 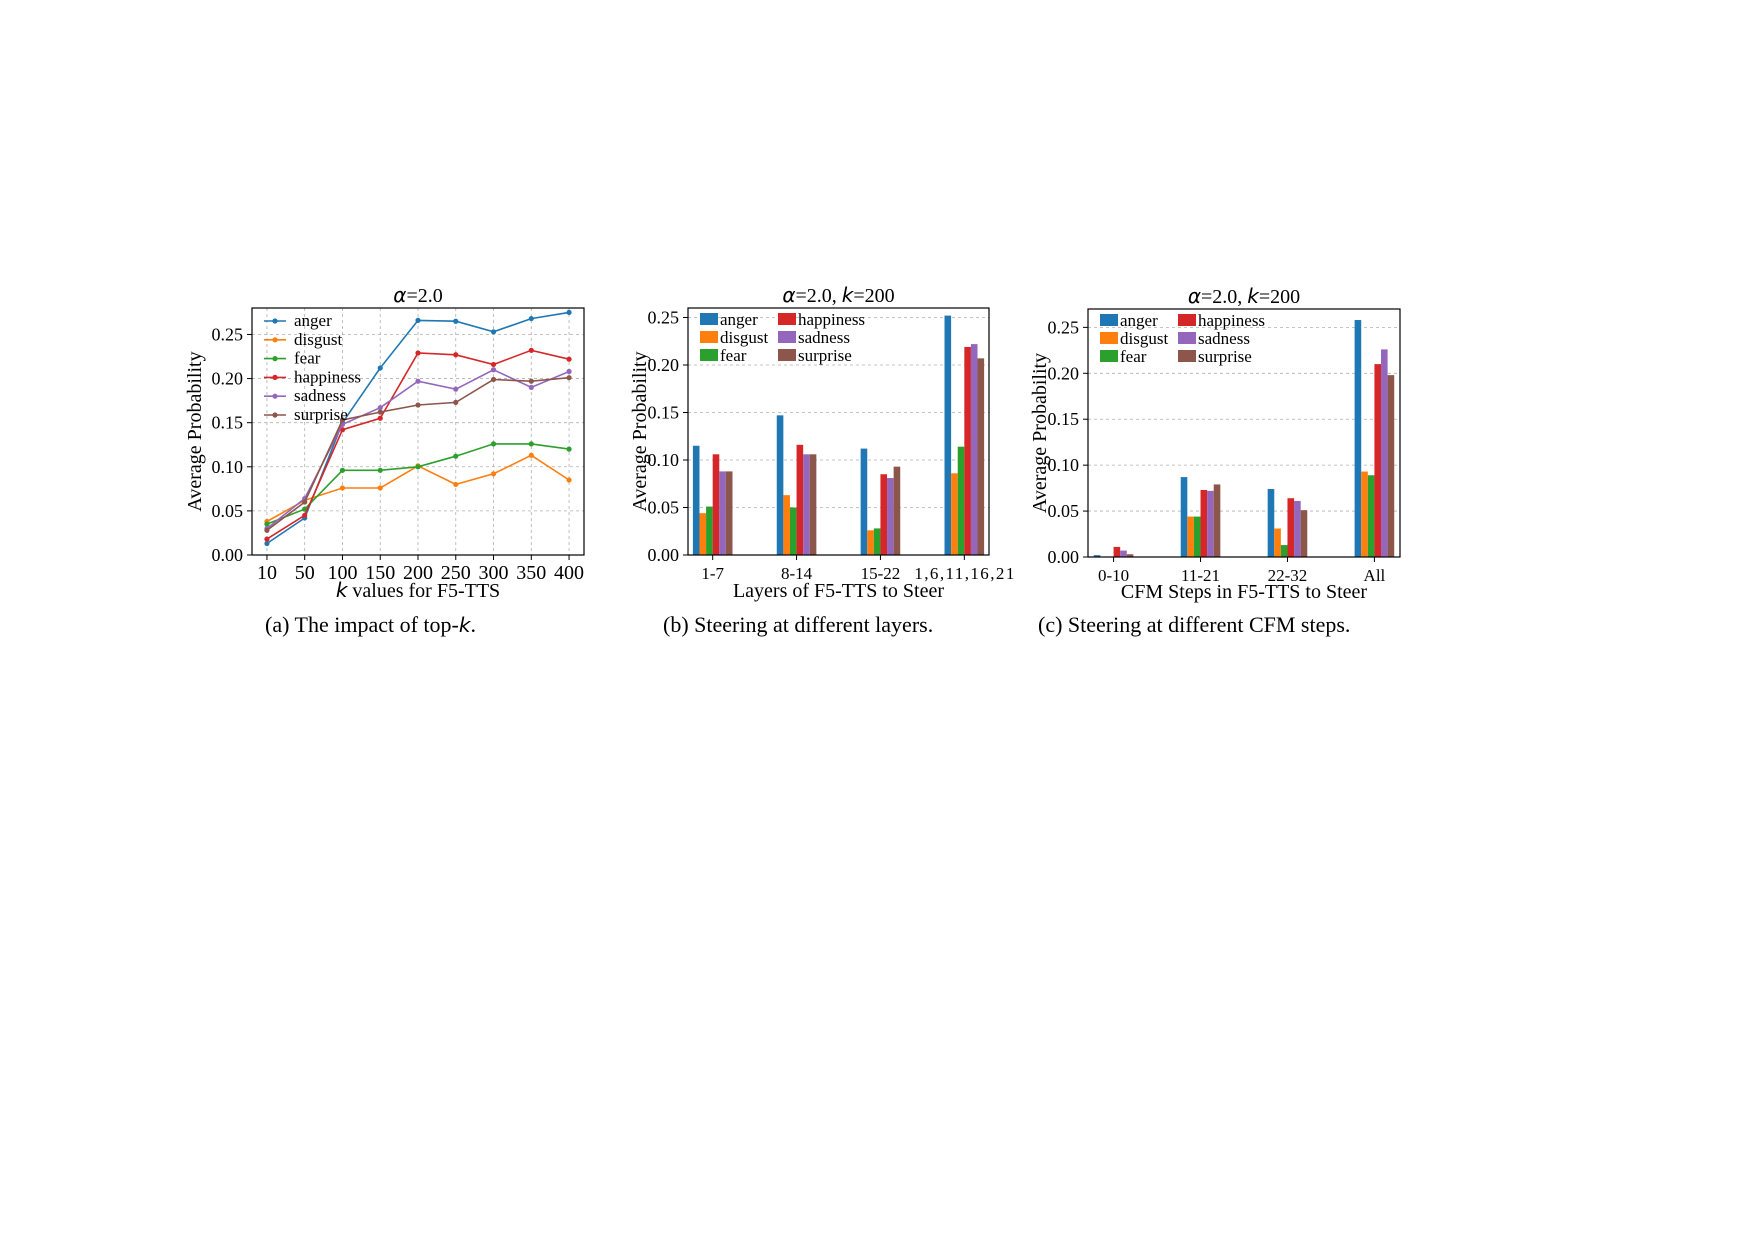 What do you see at coordinates (1194, 624) in the screenshot?
I see `caption-c: (c) Steering at different CFM steps.` at bounding box center [1194, 624].